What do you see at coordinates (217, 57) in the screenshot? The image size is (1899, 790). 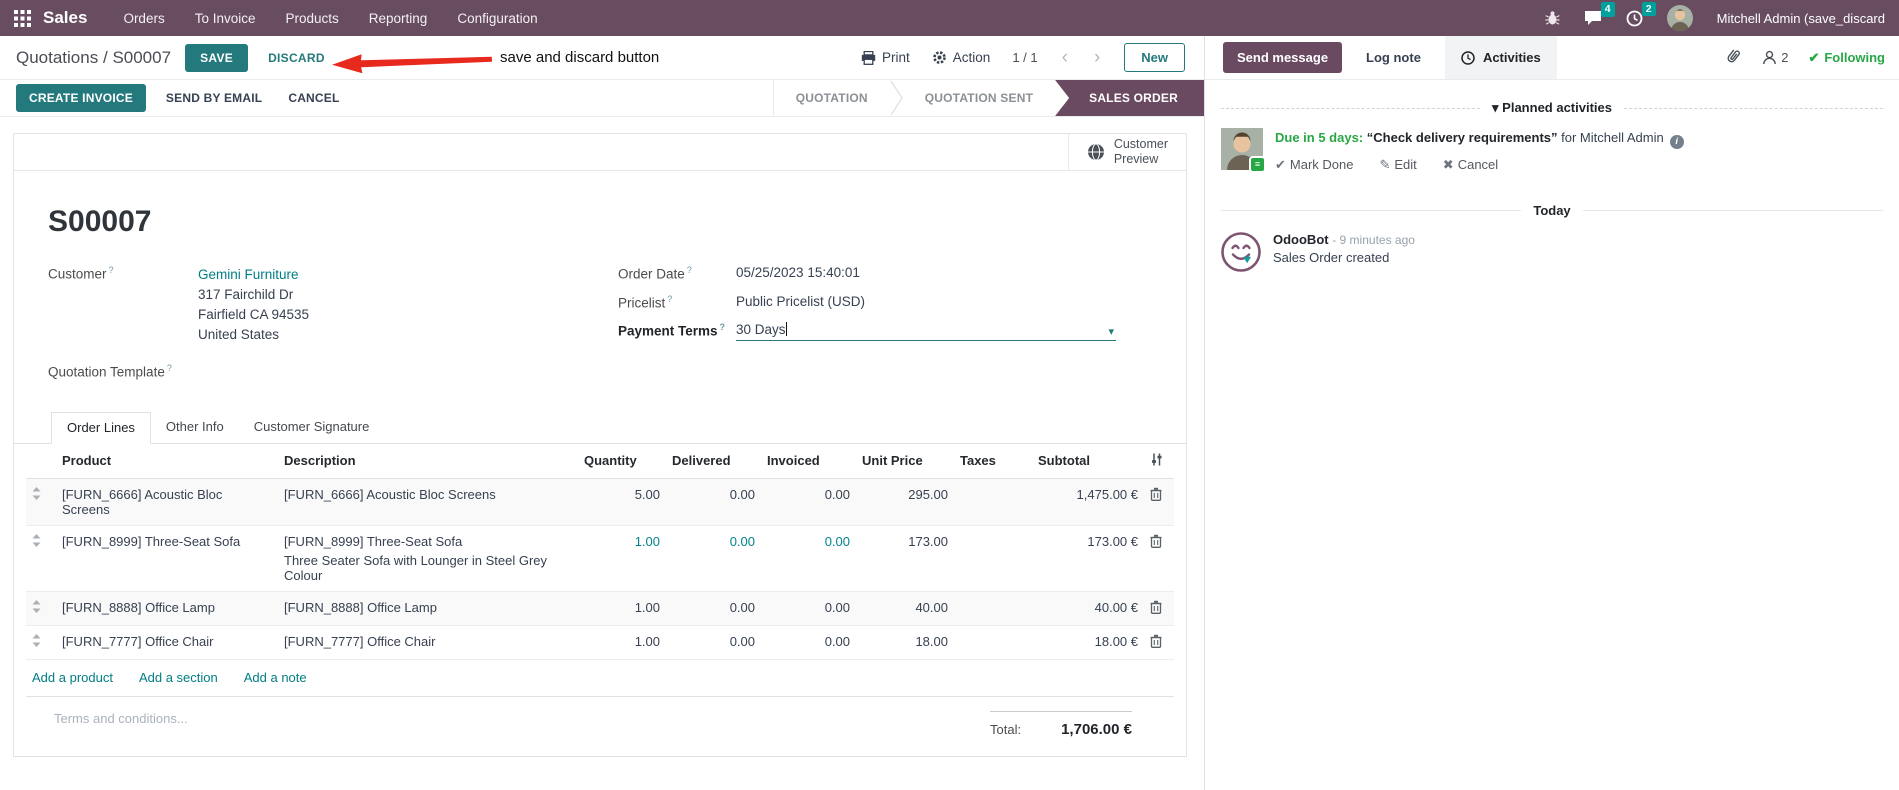 I see `save-button: SAVE` at bounding box center [217, 57].